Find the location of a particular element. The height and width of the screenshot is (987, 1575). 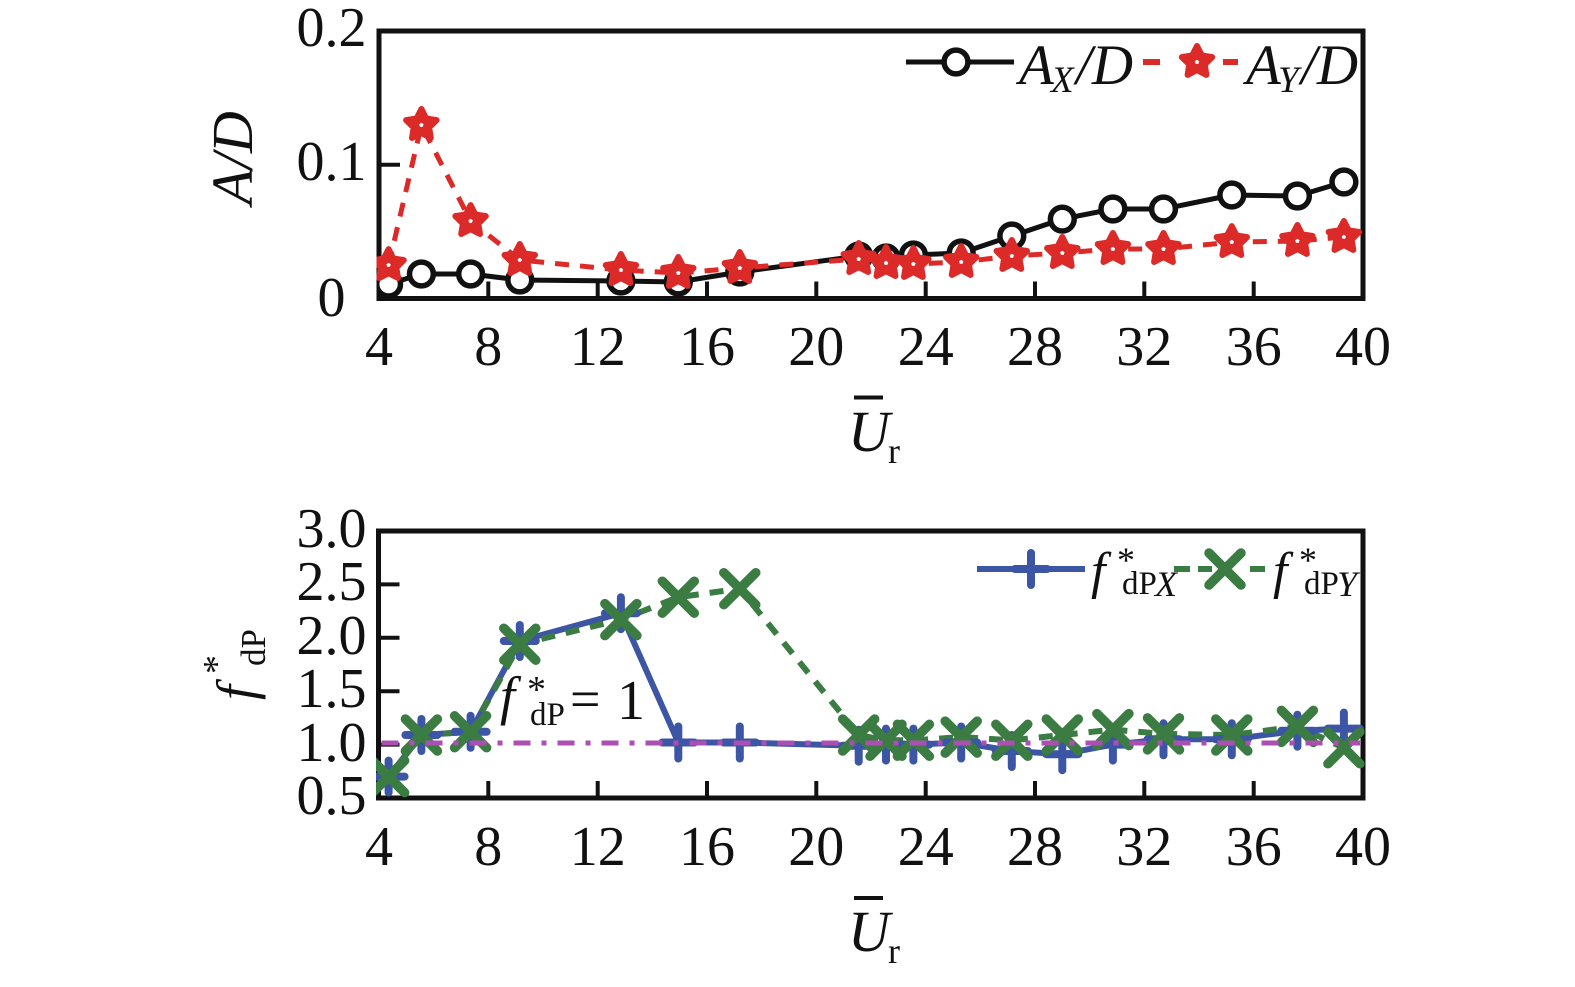

svg-text: 0 is located at coordinates (332, 298).